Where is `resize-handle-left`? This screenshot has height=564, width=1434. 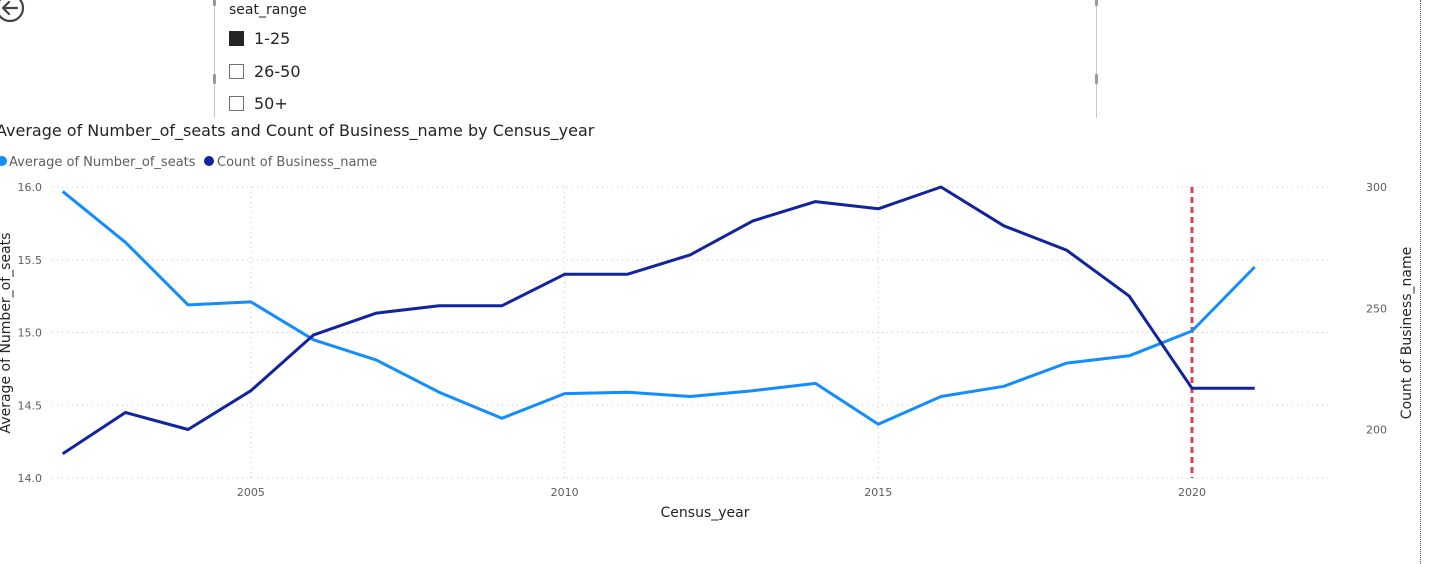 resize-handle-left is located at coordinates (214, 79).